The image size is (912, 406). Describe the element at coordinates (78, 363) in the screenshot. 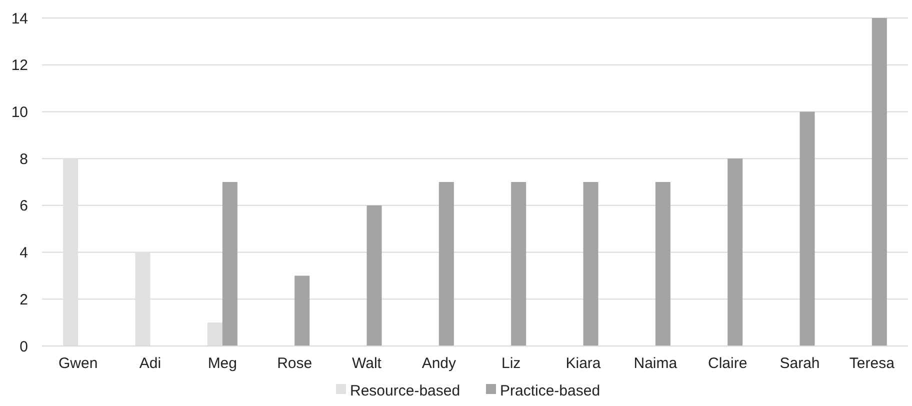

I see `x-tick-label: Gwen` at that location.